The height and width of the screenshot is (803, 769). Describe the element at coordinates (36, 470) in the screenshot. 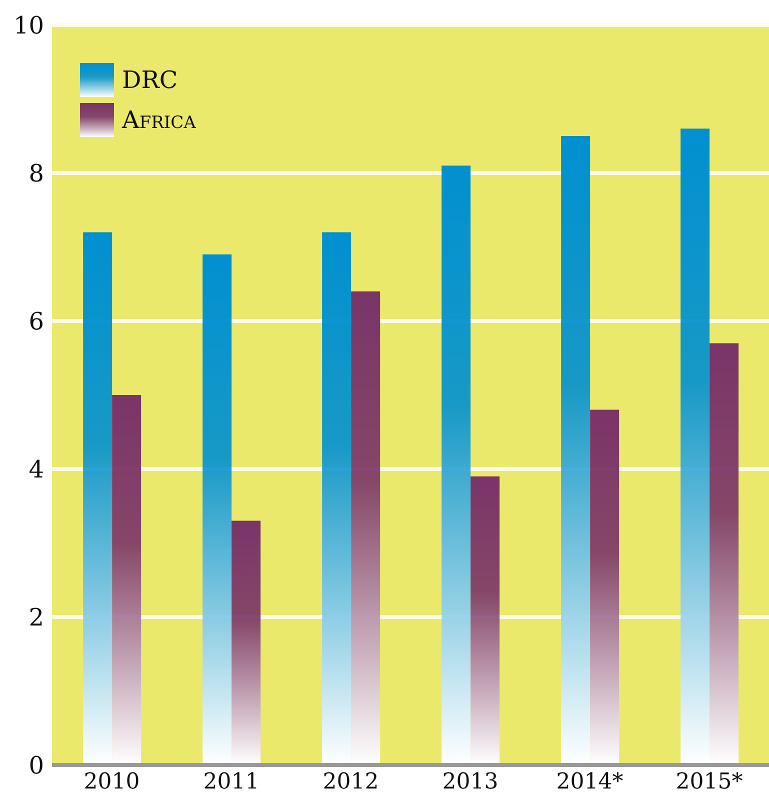

I see `y-tick-label: 4` at that location.